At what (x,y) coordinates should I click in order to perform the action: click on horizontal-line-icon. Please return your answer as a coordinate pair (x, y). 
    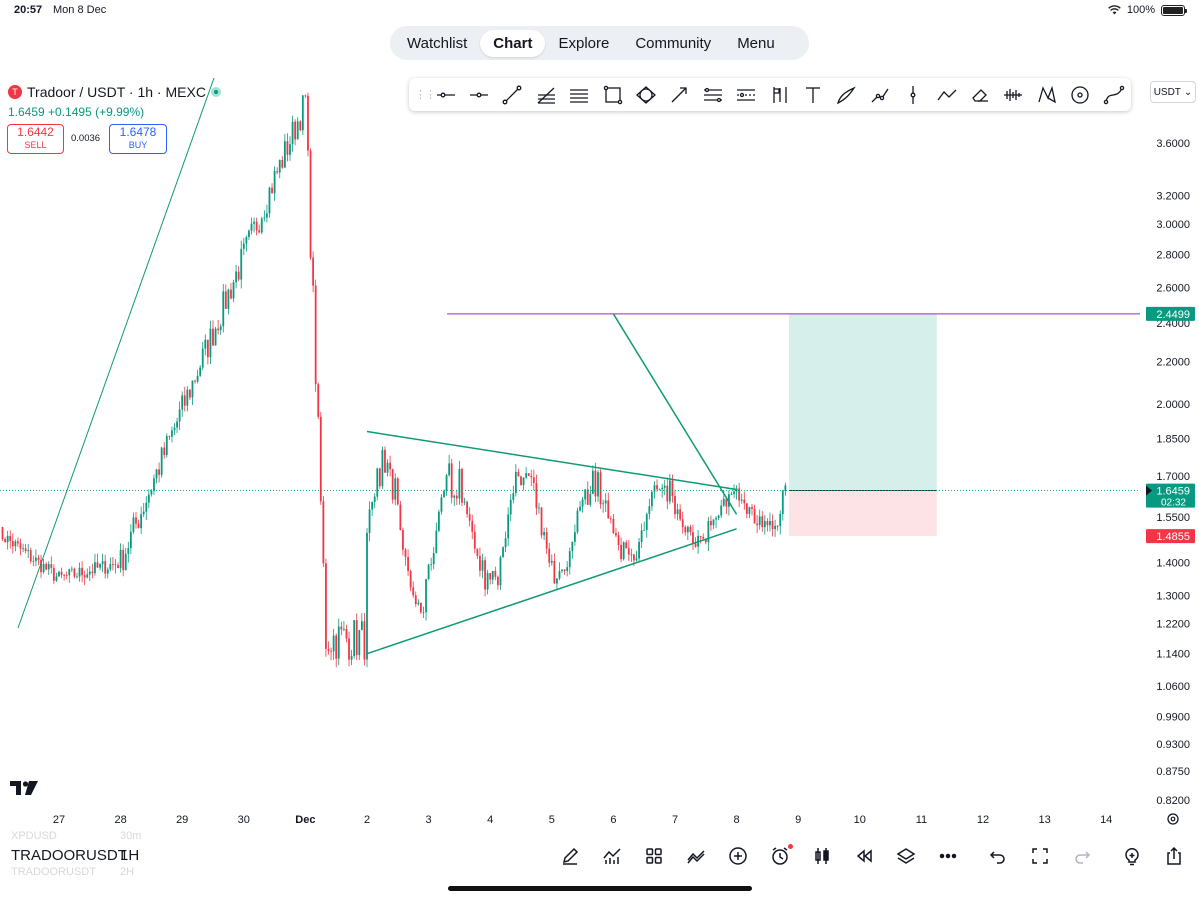
    Looking at the image, I should click on (478, 94).